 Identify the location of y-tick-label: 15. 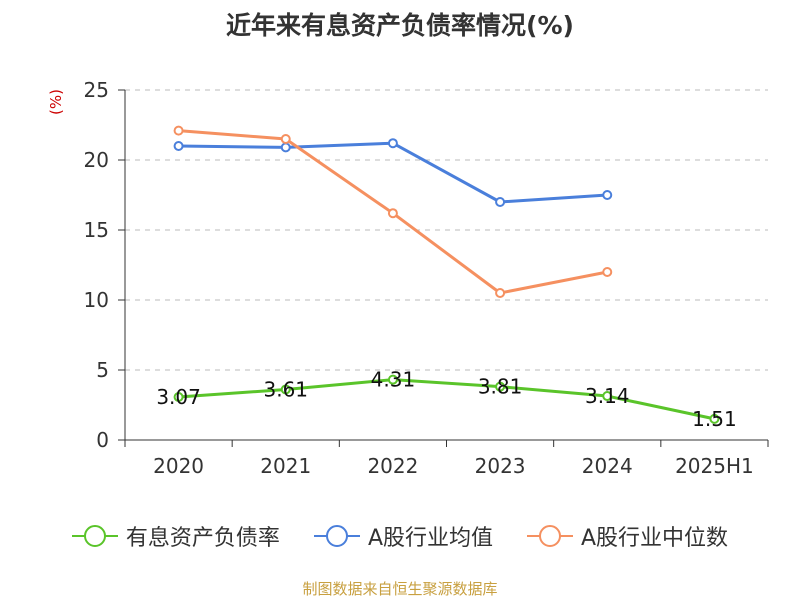
(96, 230).